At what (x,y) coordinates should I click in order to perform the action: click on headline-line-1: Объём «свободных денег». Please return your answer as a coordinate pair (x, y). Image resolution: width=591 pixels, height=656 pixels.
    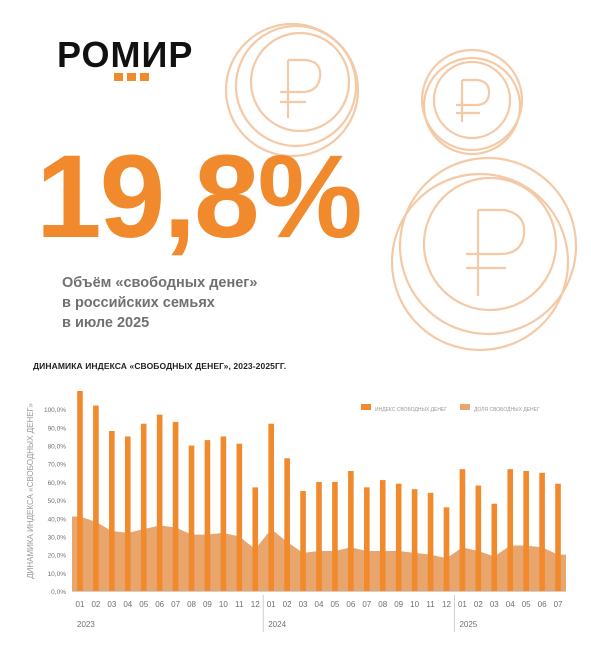
    Looking at the image, I should click on (160, 283).